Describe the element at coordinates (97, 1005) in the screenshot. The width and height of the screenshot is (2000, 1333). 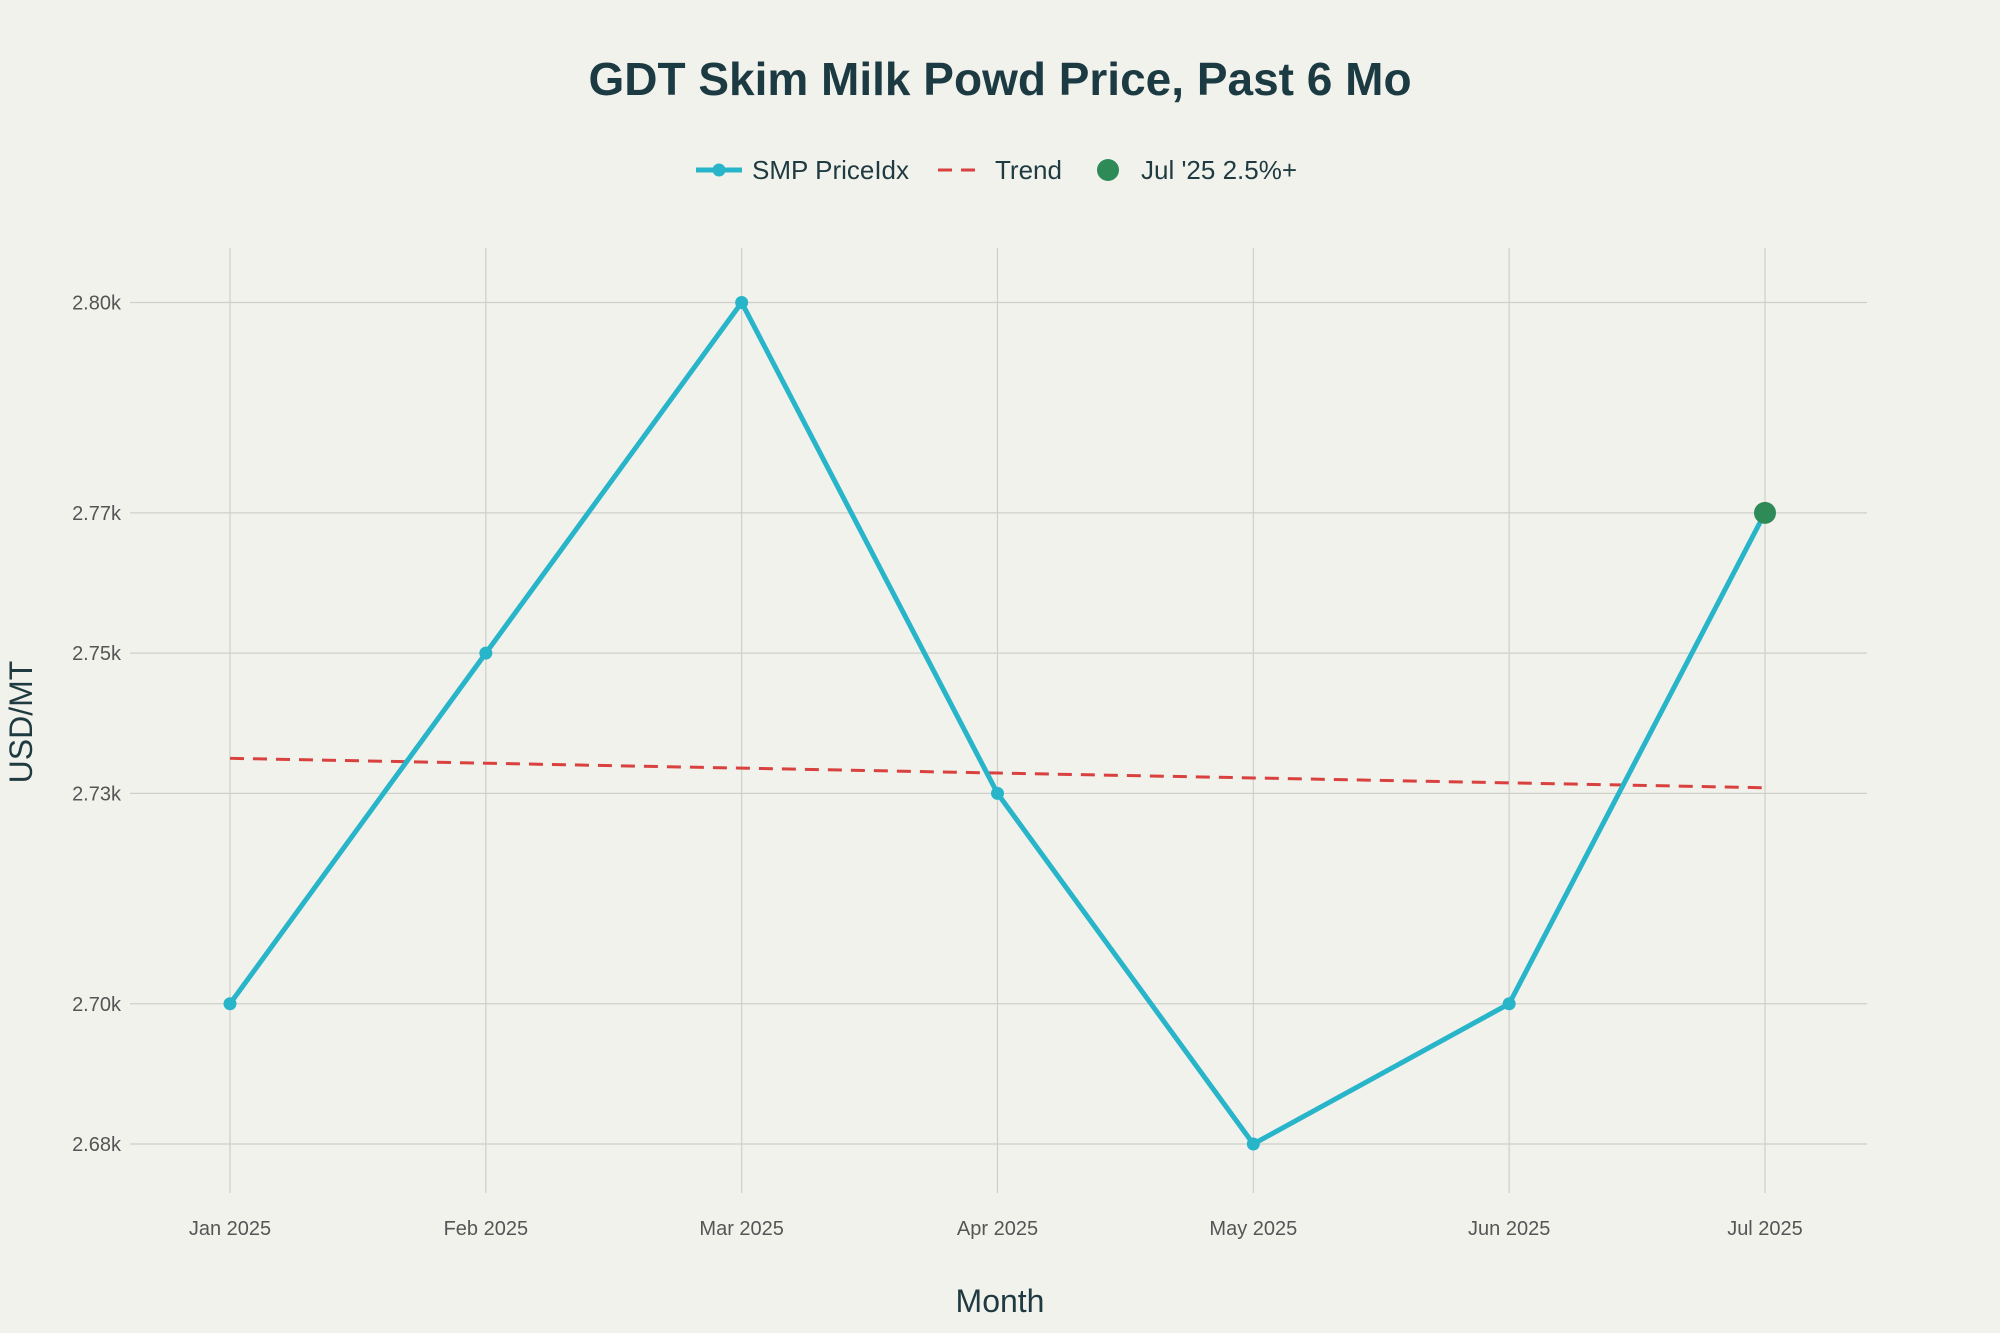
I see `y-tick-label: 2.70k` at that location.